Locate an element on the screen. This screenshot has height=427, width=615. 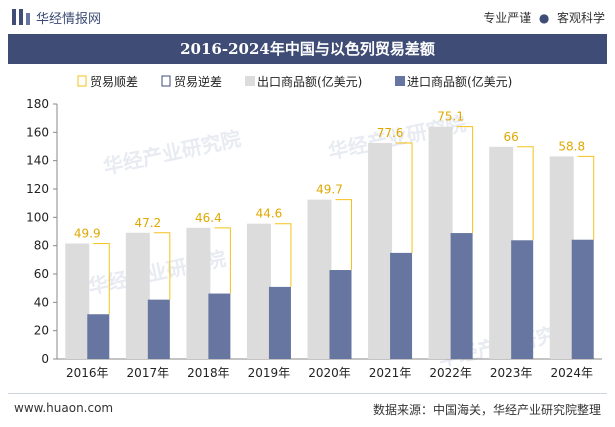
brand-name: 华经情报网 is located at coordinates (69, 19).